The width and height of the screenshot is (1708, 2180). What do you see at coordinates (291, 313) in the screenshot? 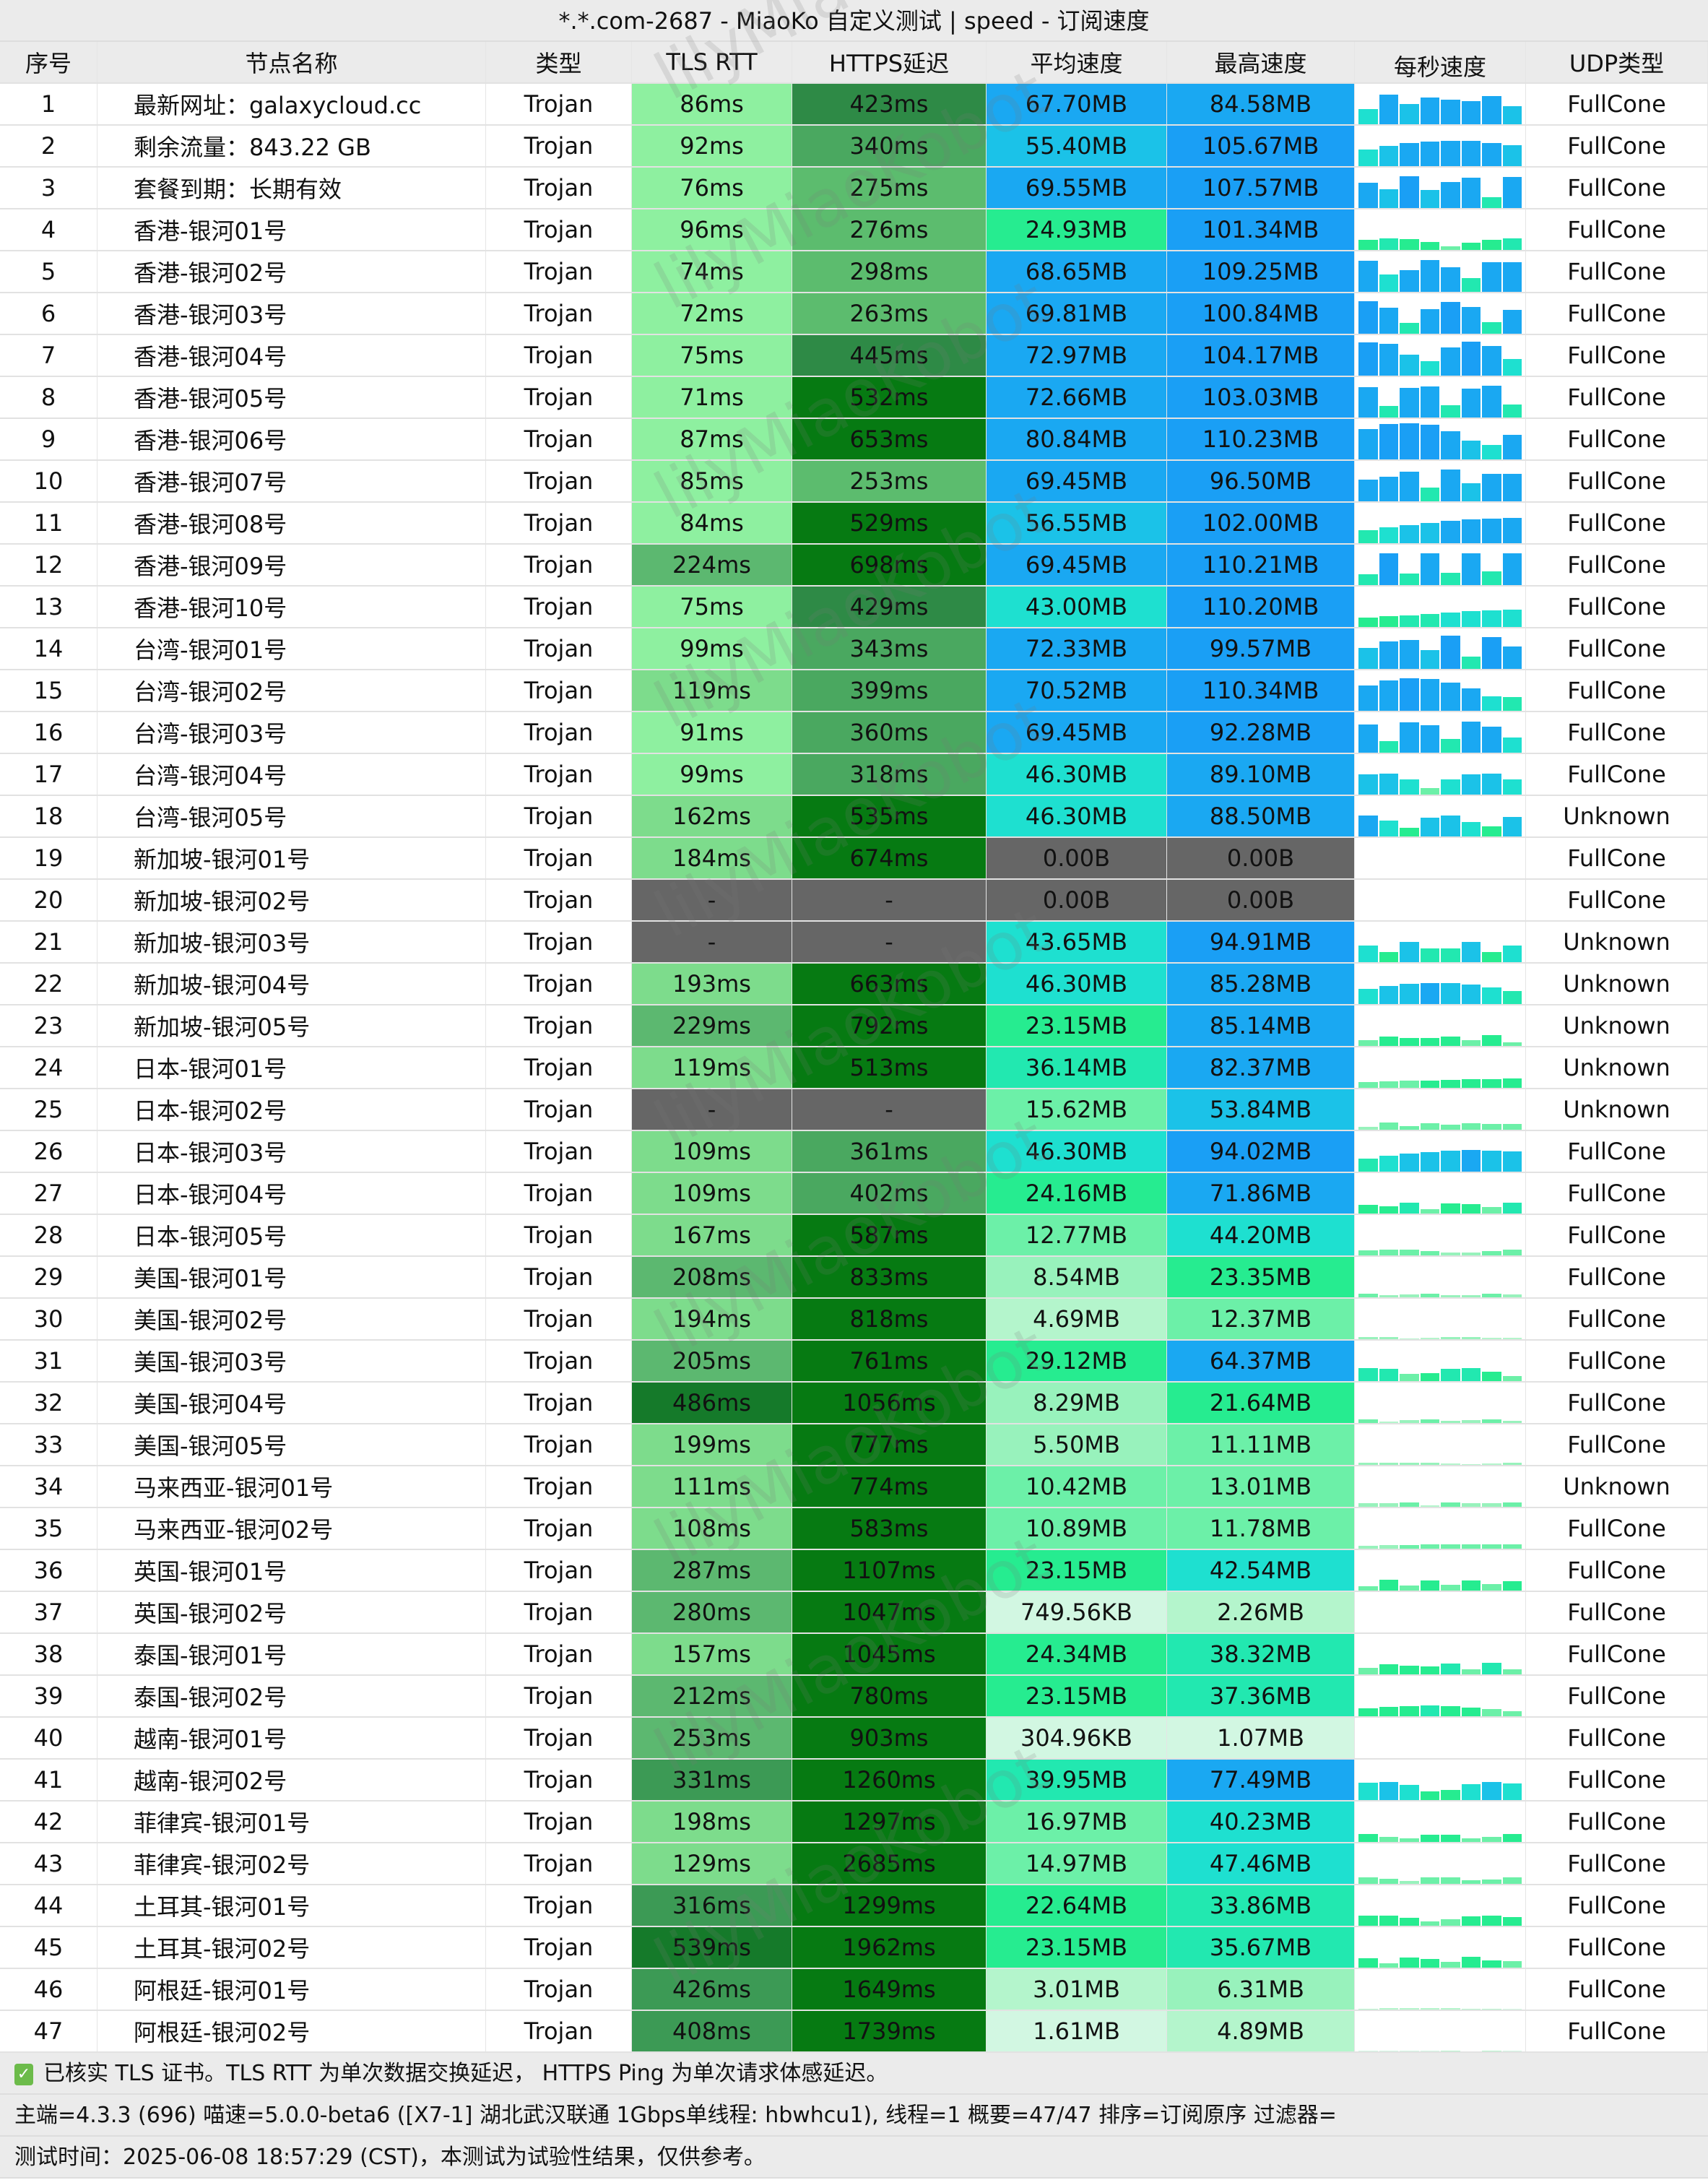
I see `node-name: 香港-银河03号` at bounding box center [291, 313].